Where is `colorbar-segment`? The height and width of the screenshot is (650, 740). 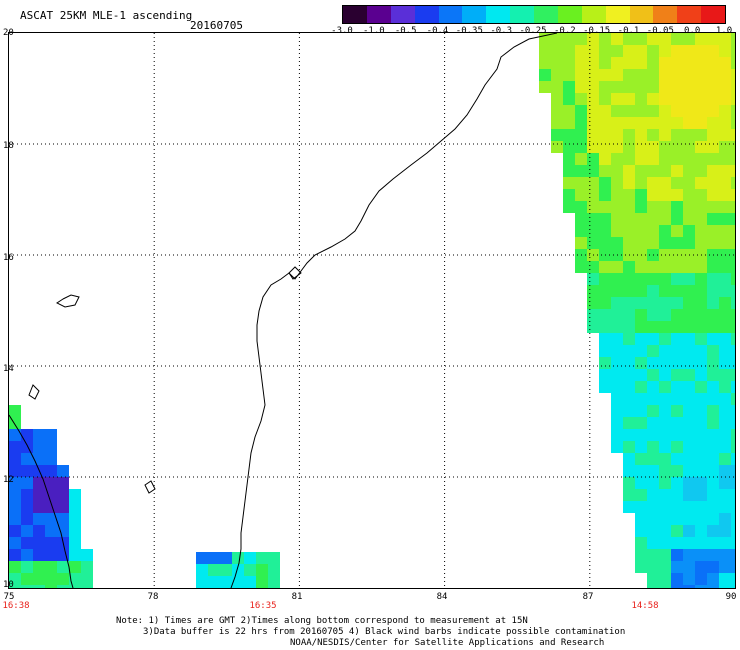 colorbar-segment is located at coordinates (355, 14).